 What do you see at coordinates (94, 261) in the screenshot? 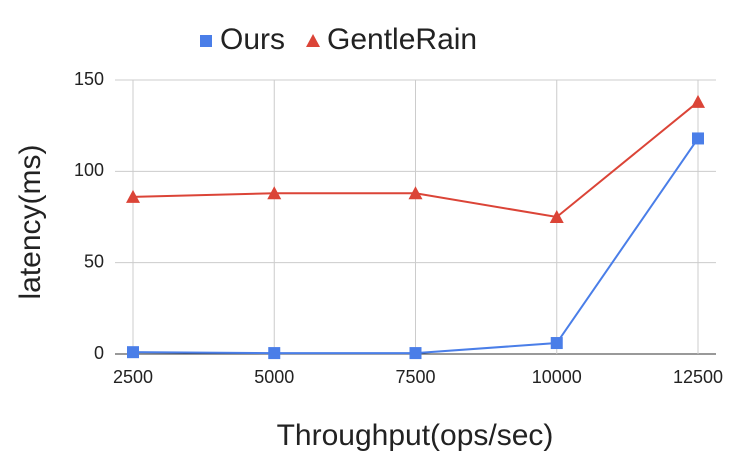
I see `y-tick-label: 50` at bounding box center [94, 261].